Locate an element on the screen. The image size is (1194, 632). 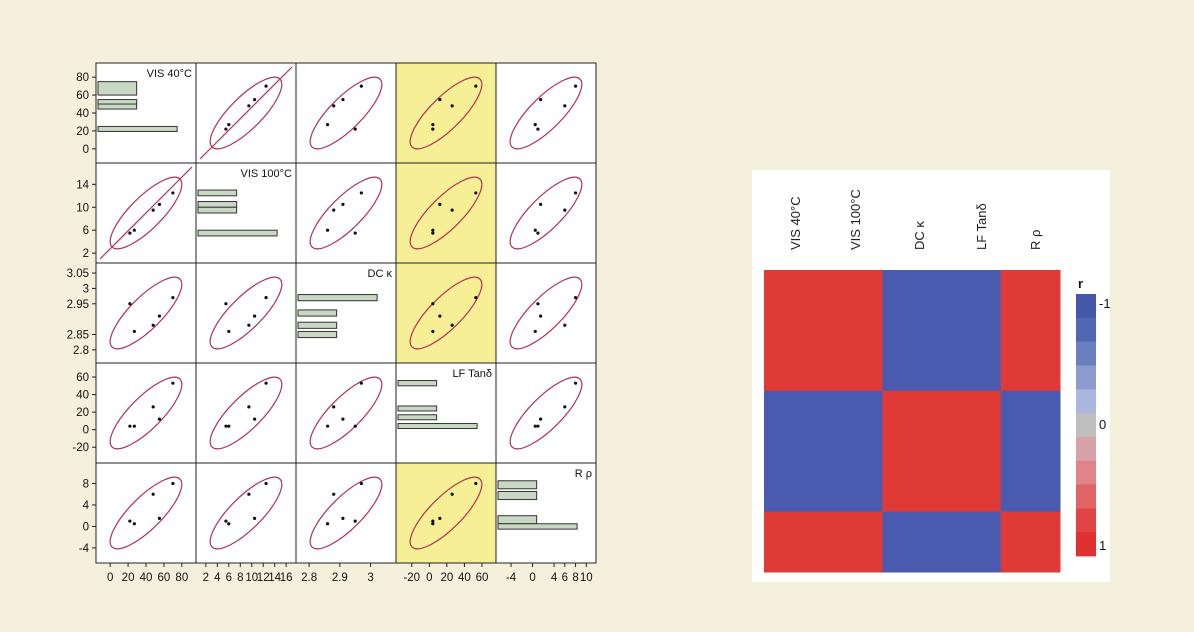
y-tick-label: 14 is located at coordinates (82, 185).